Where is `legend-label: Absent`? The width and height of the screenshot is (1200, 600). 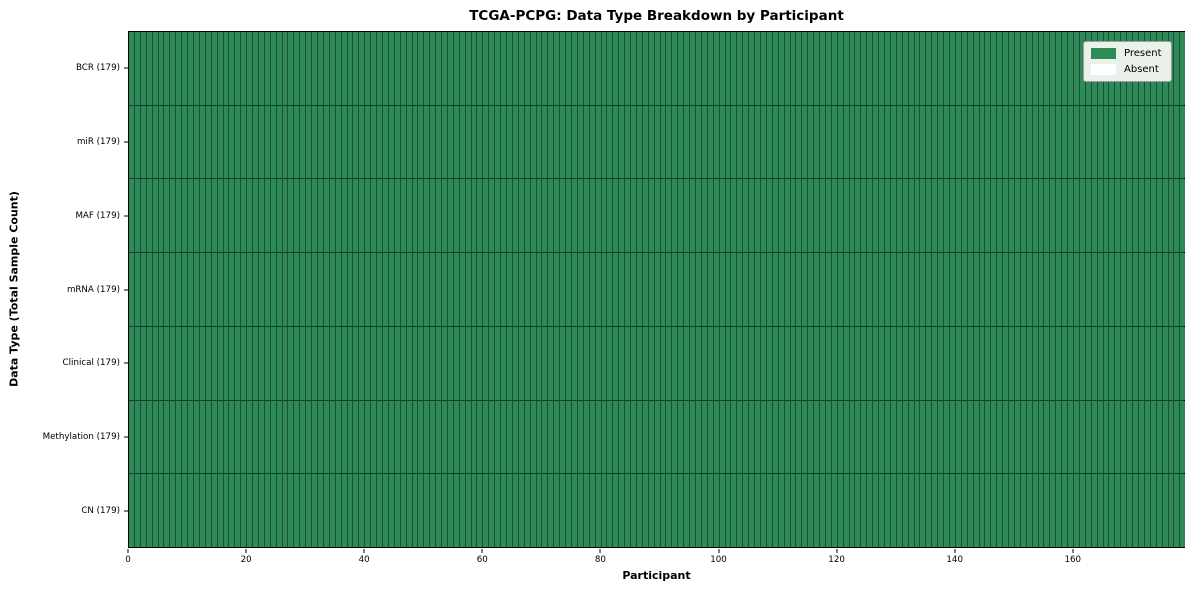 legend-label: Absent is located at coordinates (1141, 69).